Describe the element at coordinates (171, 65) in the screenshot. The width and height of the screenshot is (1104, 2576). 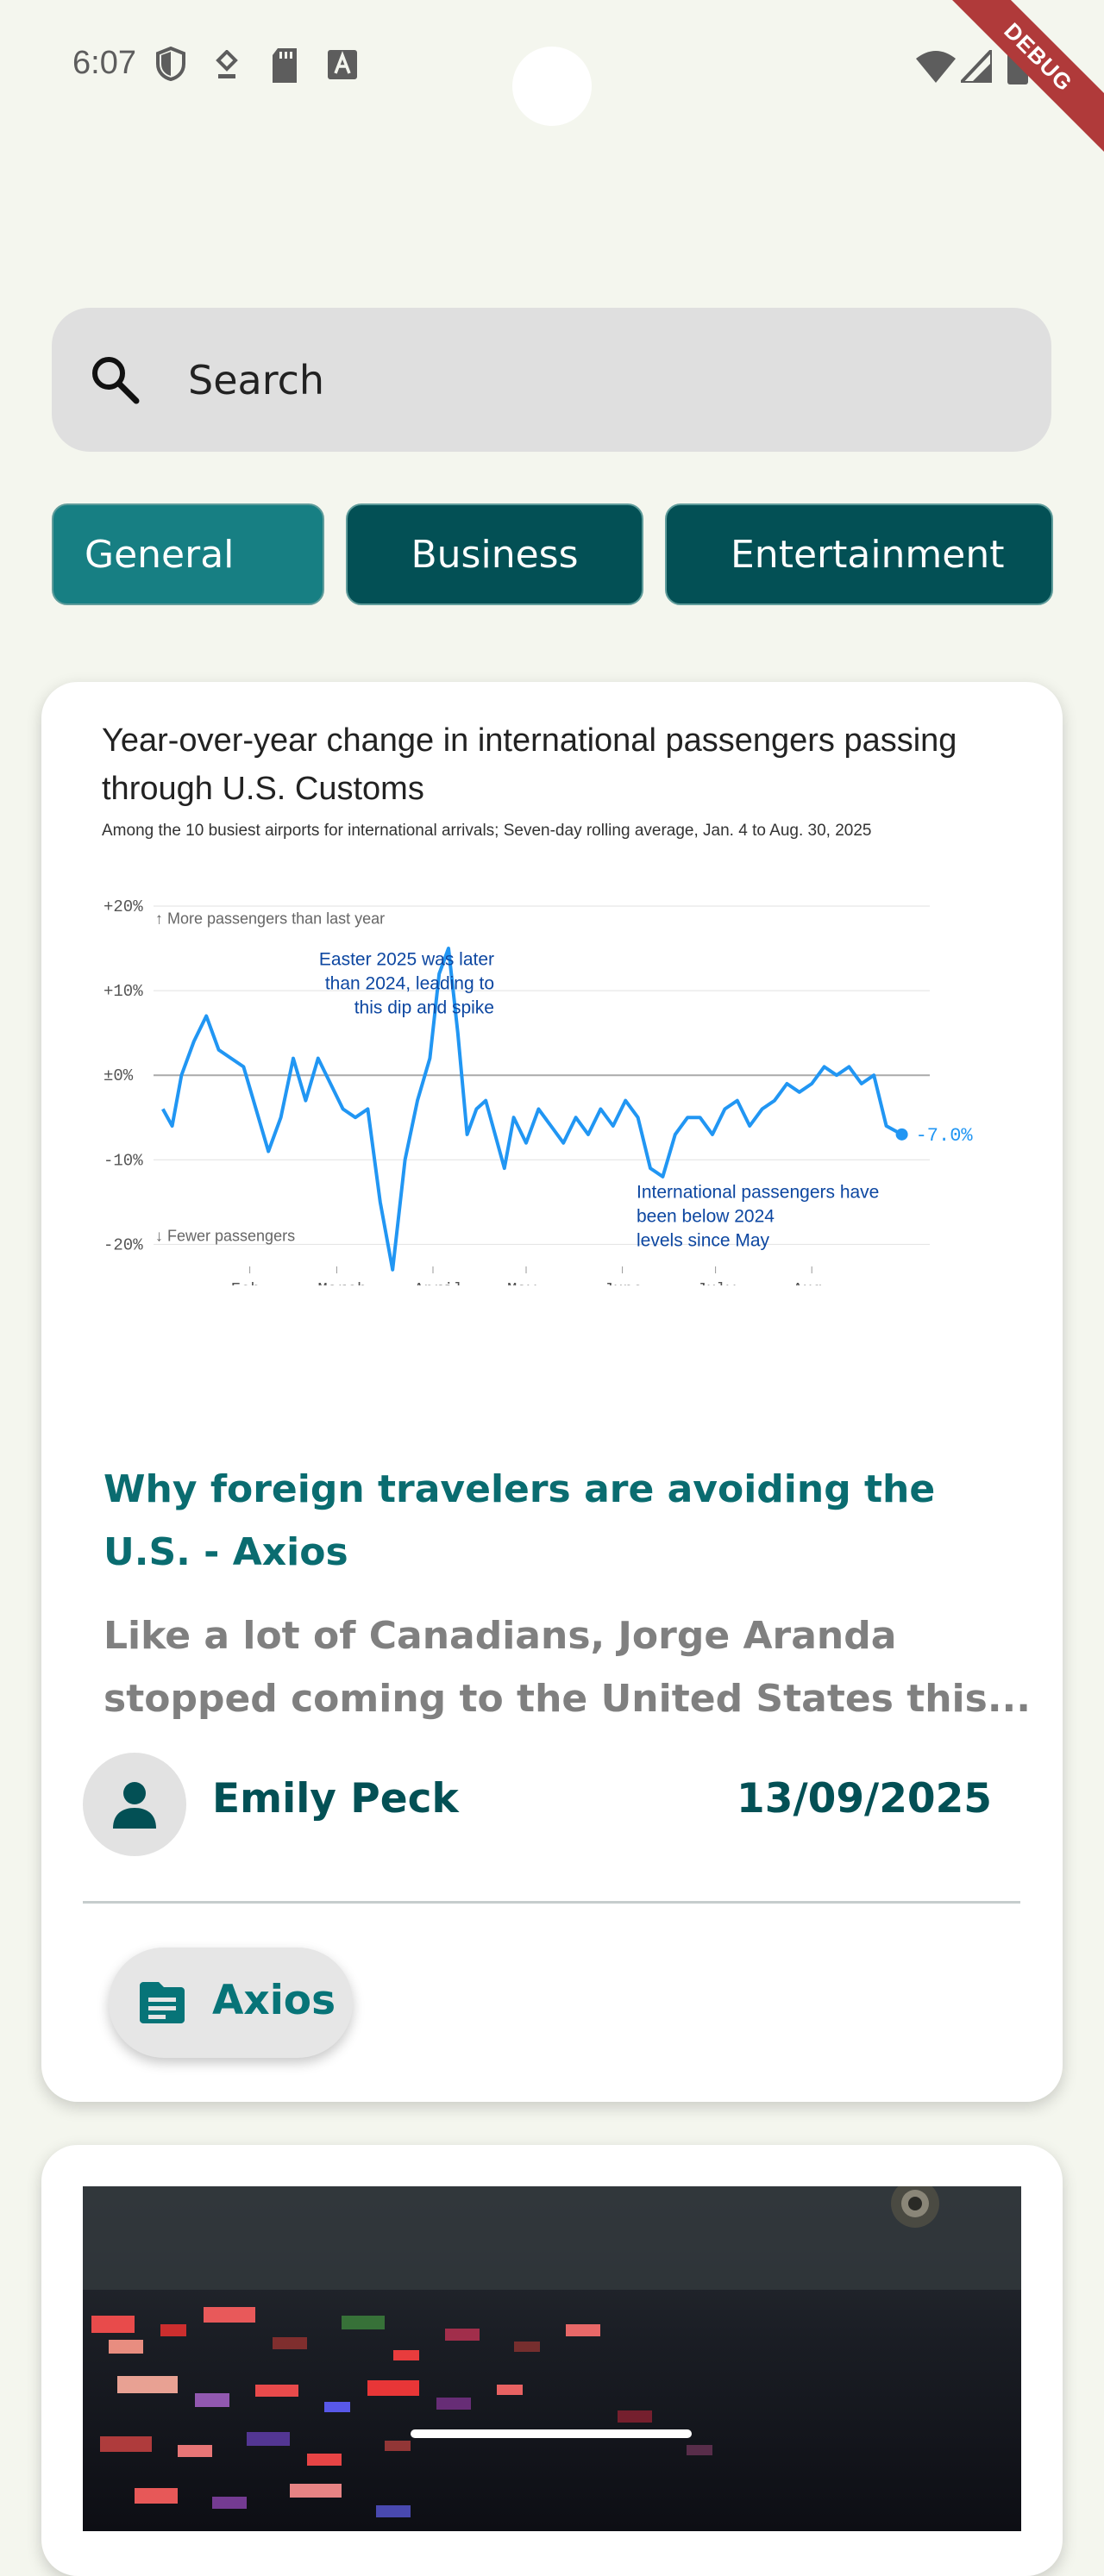
I see `shield-icon` at that location.